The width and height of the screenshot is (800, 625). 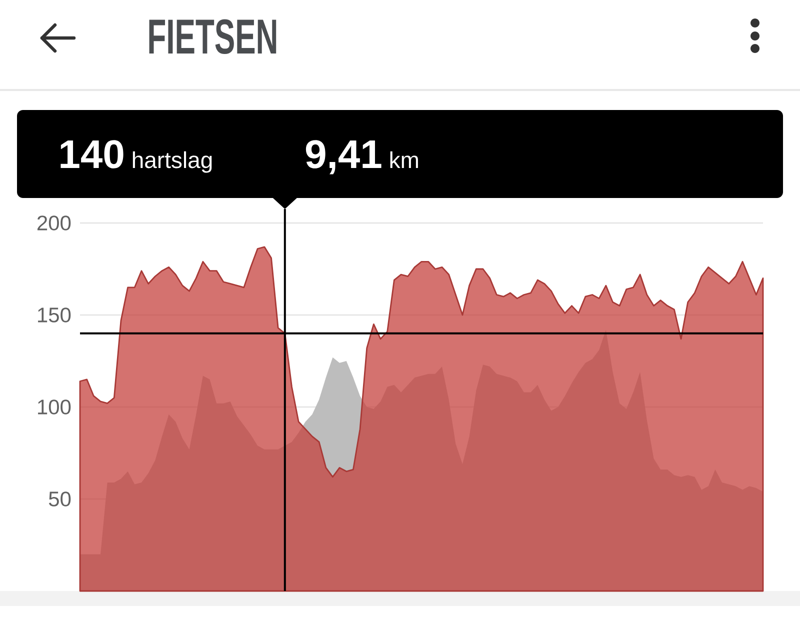 What do you see at coordinates (54, 407) in the screenshot?
I see `y-tick-label: 100` at bounding box center [54, 407].